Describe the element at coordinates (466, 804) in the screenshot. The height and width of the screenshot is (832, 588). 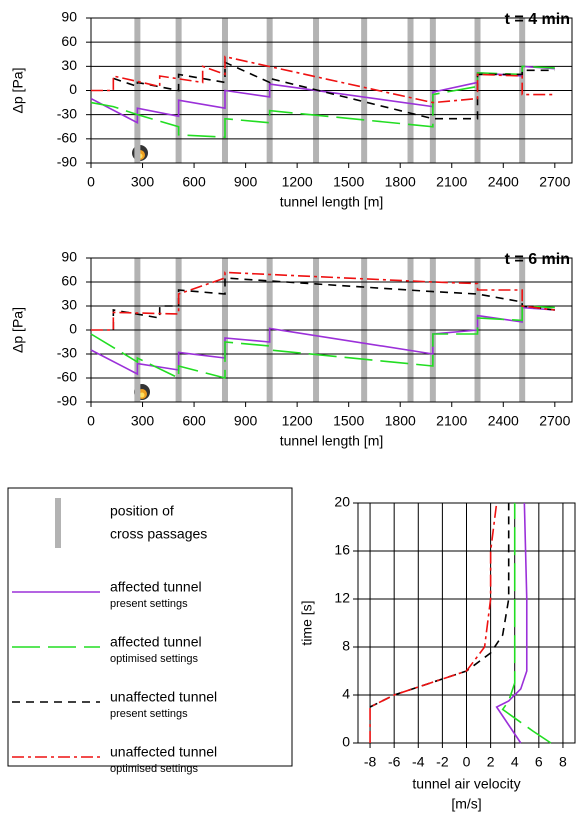
I see `x-axis-label: [m/s]` at that location.